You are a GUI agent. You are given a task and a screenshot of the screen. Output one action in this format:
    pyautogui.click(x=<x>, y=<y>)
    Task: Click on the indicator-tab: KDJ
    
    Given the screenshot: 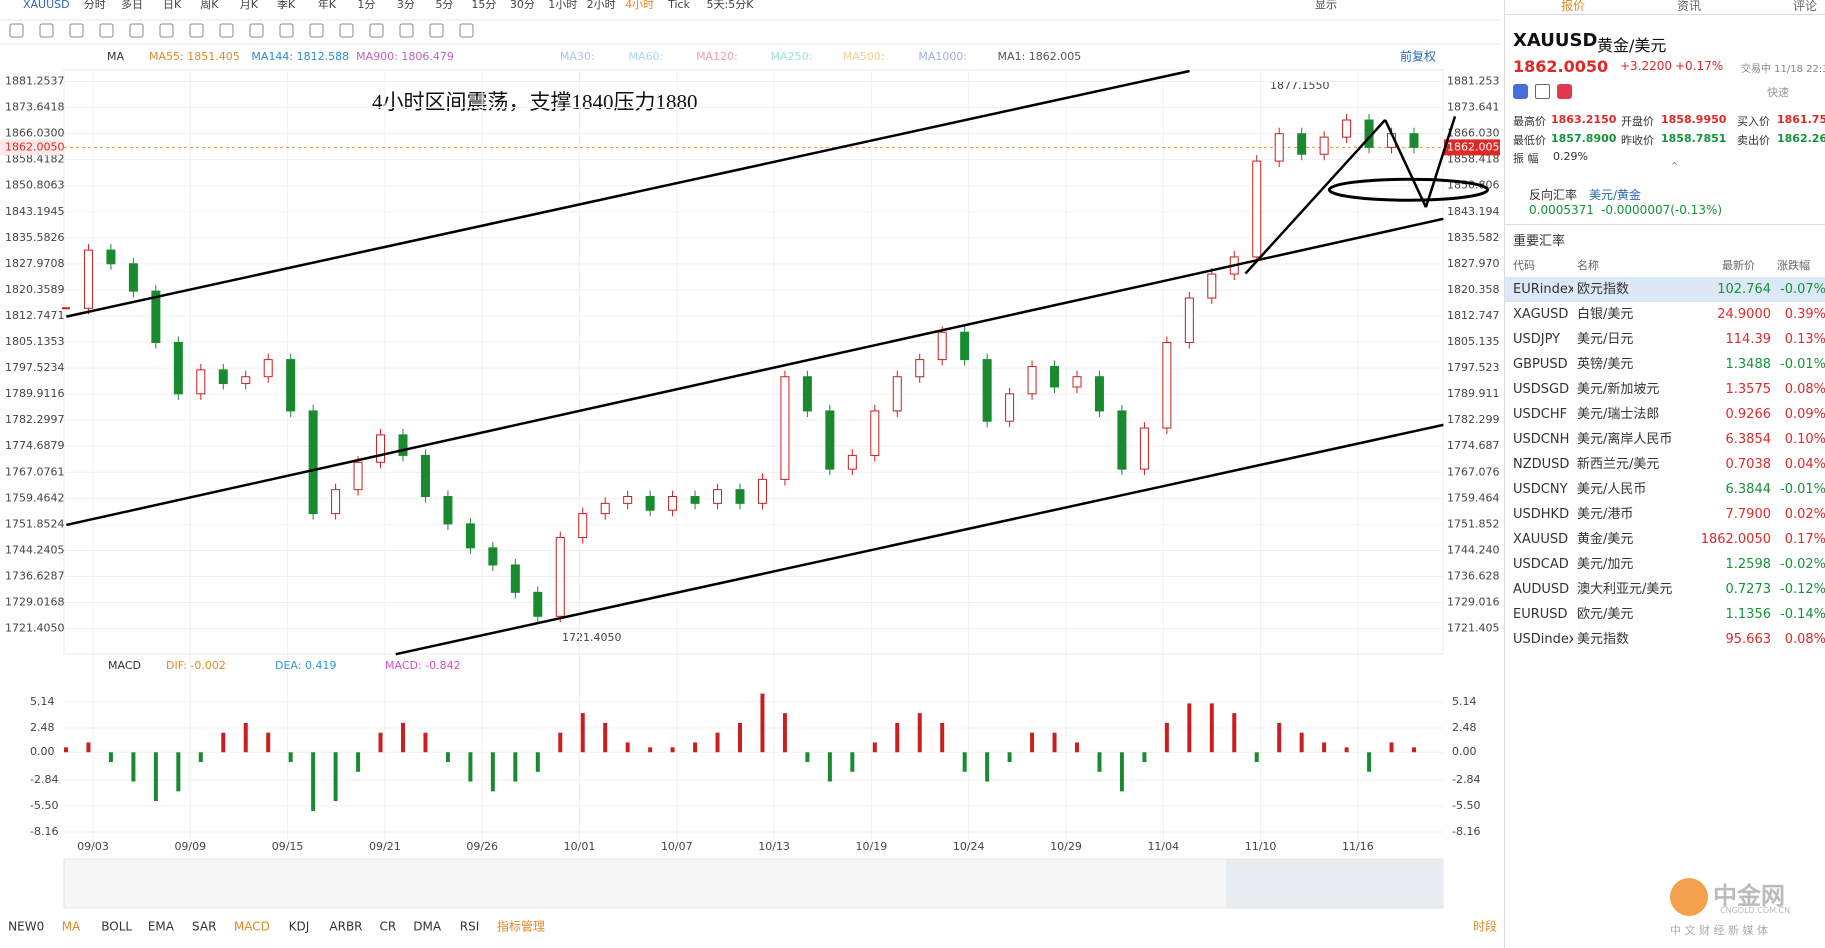 What is the action you would take?
    pyautogui.click(x=299, y=927)
    